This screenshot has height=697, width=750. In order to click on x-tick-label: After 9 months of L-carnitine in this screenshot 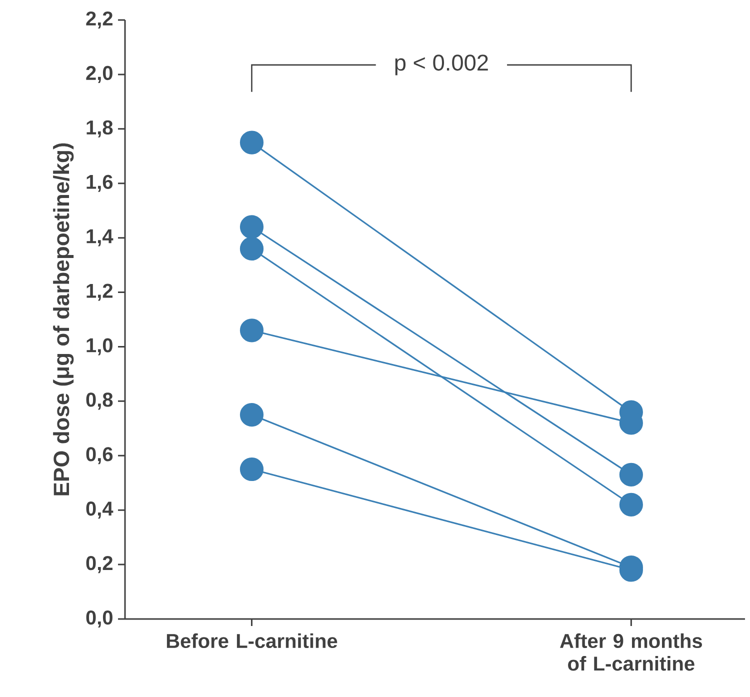, I will do `click(631, 652)`.